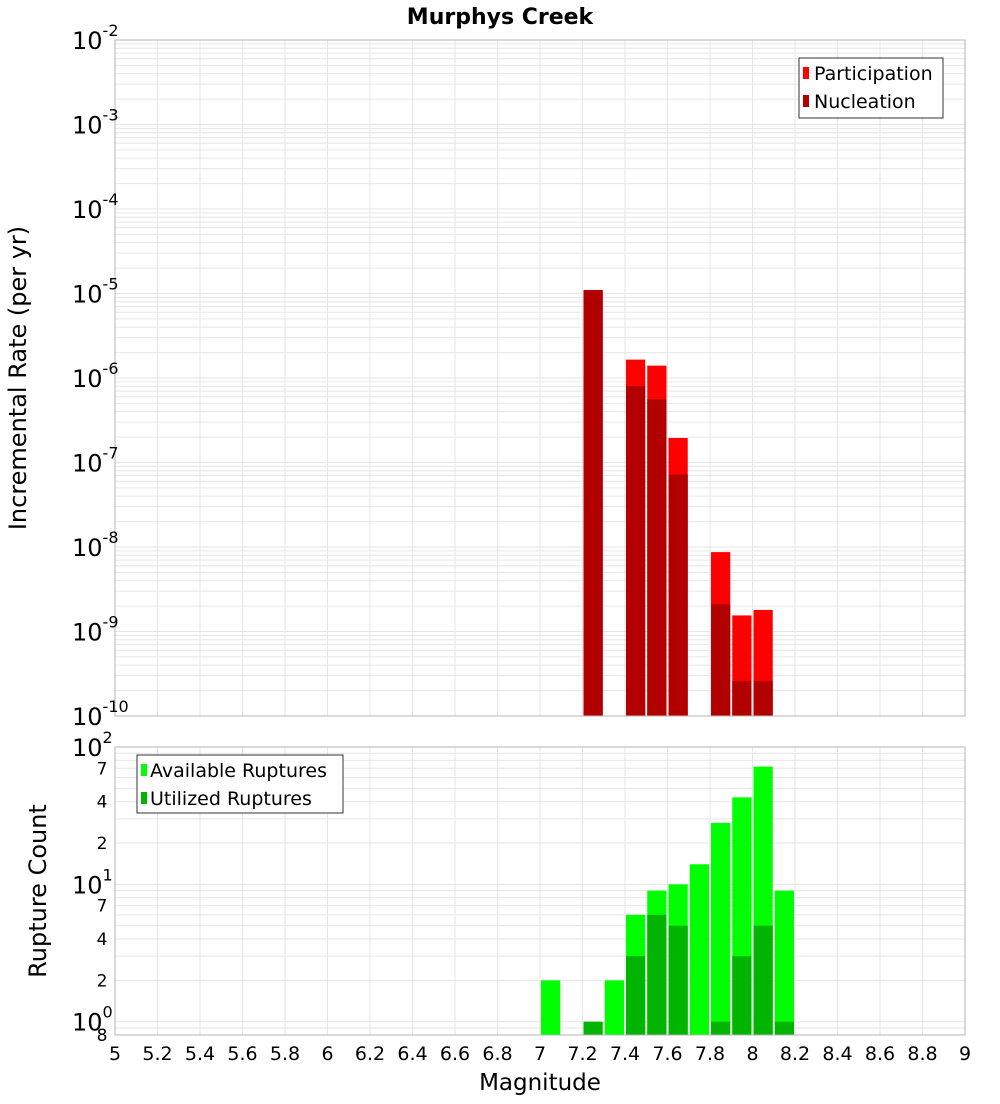 Image resolution: width=1000 pixels, height=1104 pixels. I want to click on x-tick-label: 6.6, so click(455, 1054).